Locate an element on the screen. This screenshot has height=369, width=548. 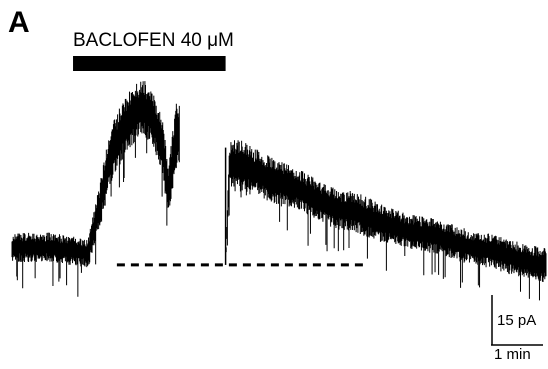
scale-bar-y-label: 15 pA is located at coordinates (517, 320).